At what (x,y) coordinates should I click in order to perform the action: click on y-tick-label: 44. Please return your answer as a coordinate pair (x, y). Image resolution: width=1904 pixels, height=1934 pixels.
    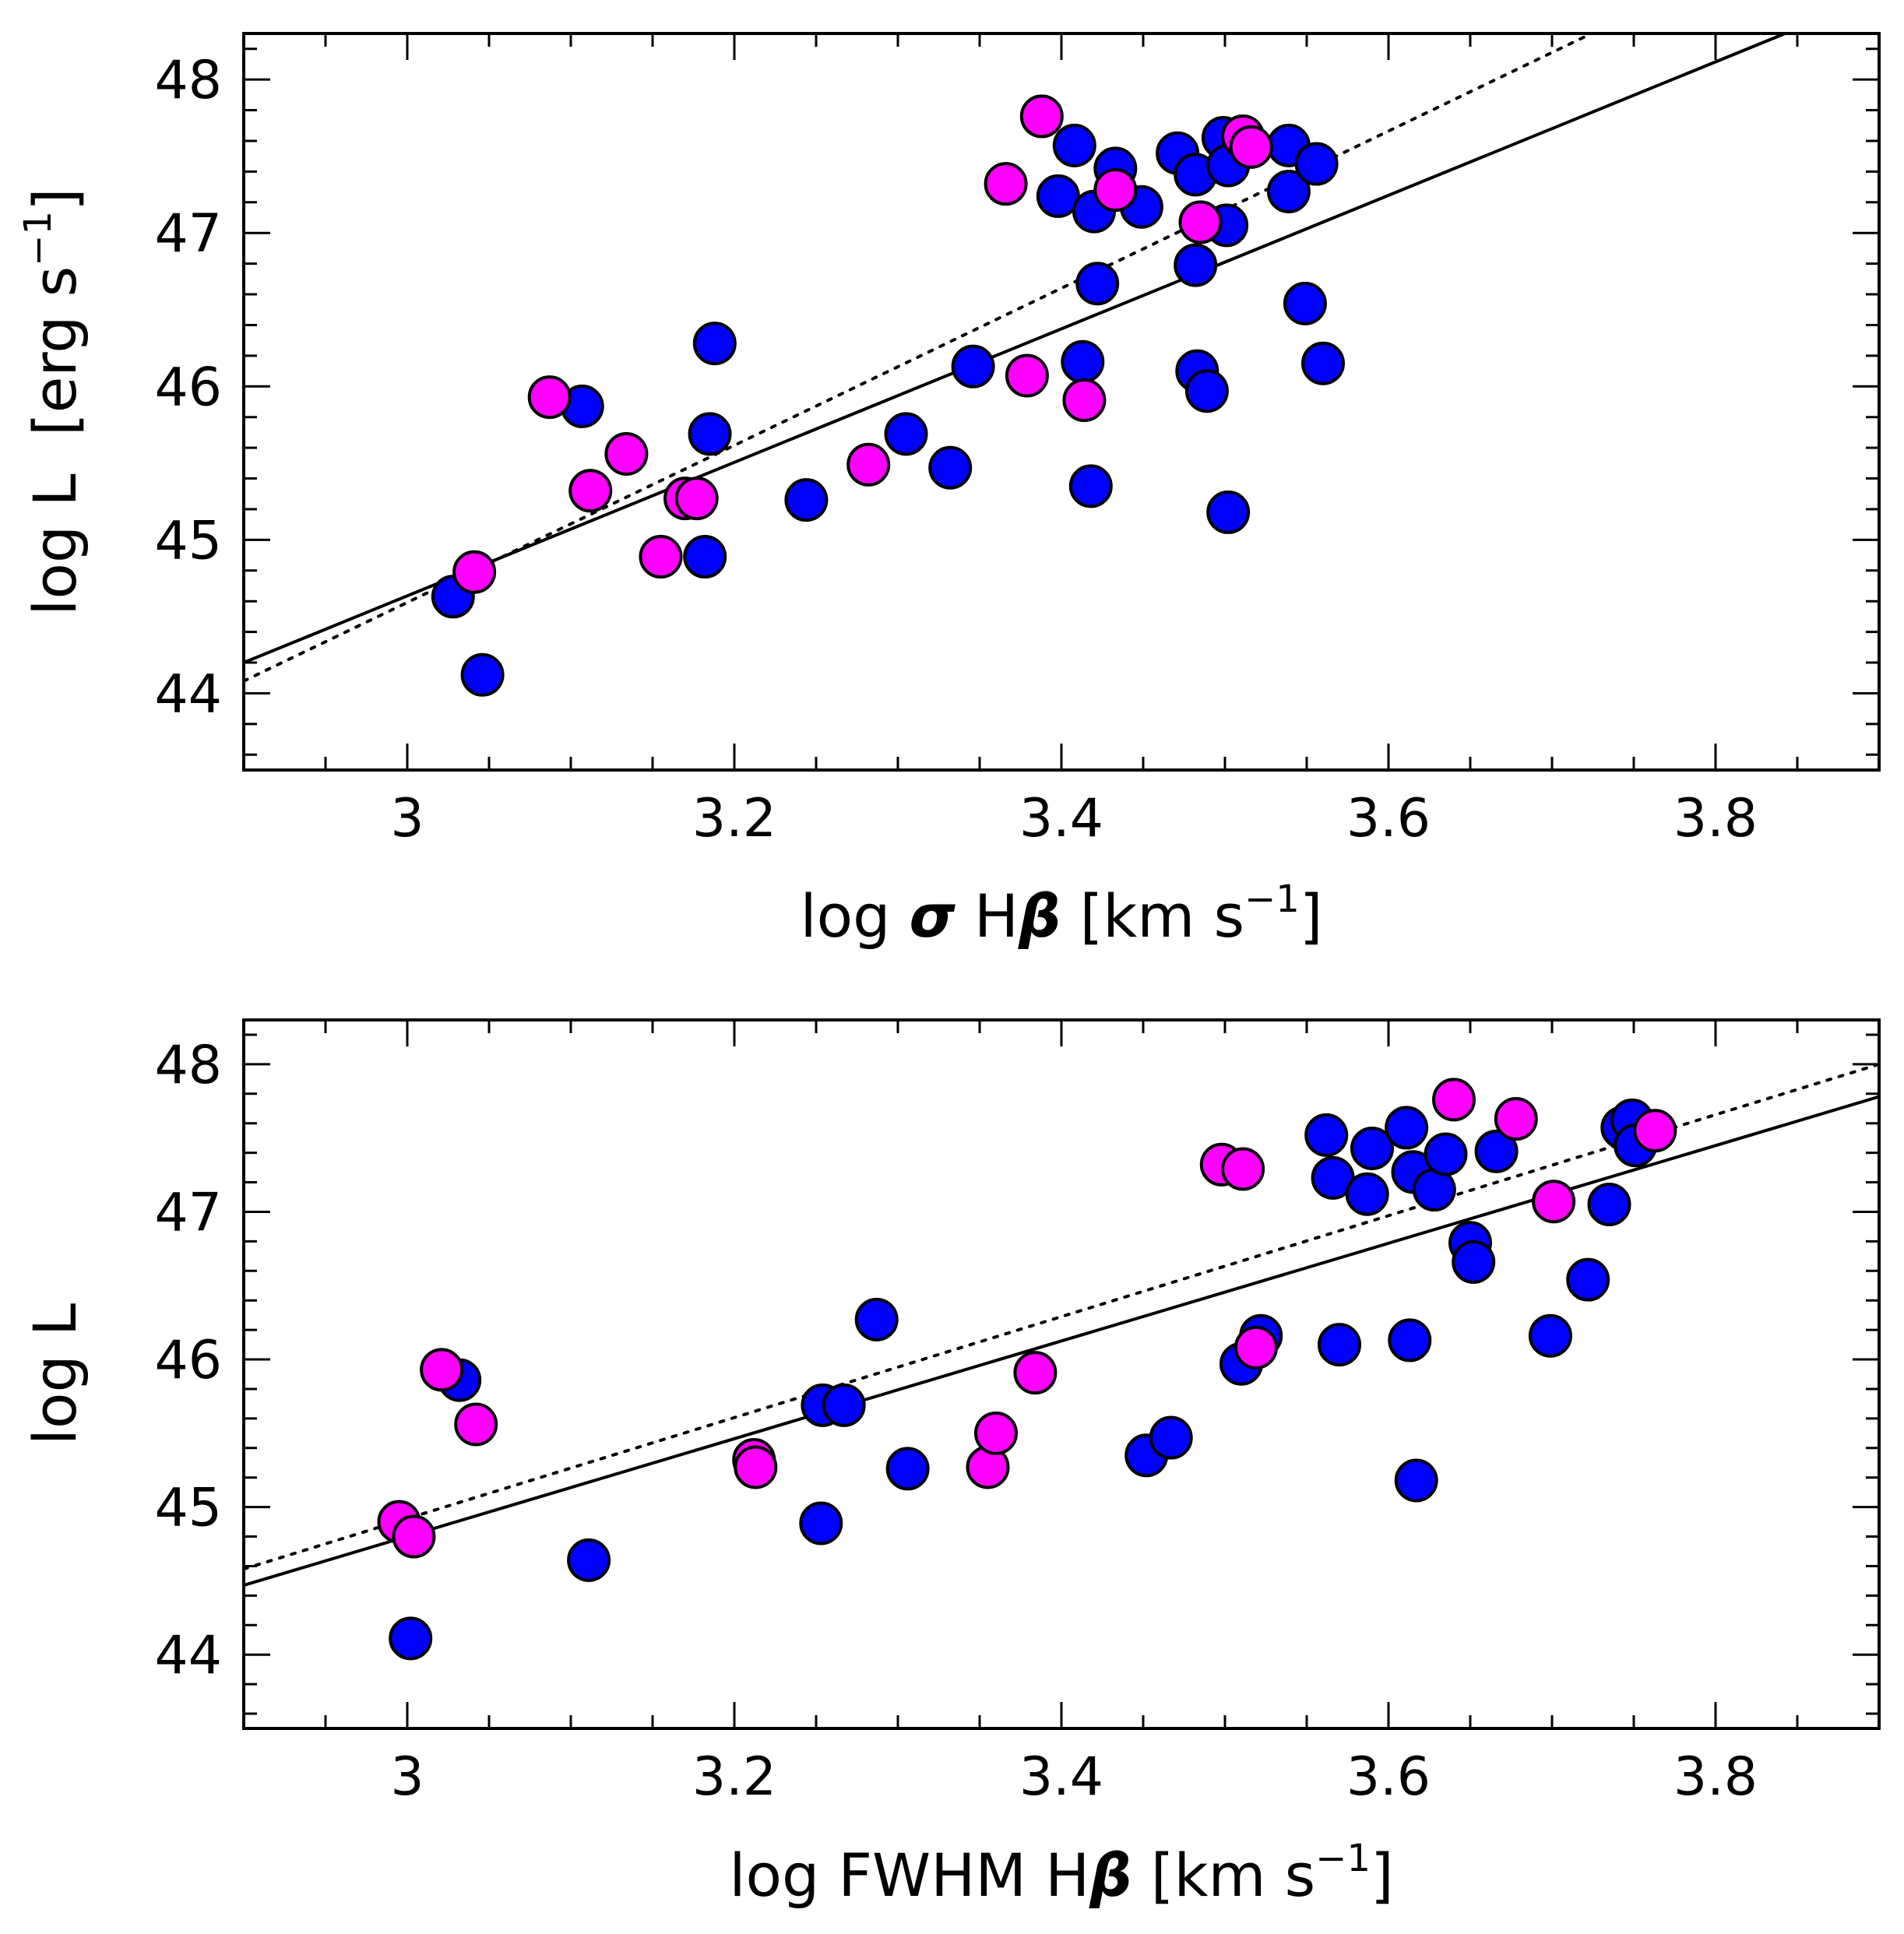
    Looking at the image, I should click on (188, 1655).